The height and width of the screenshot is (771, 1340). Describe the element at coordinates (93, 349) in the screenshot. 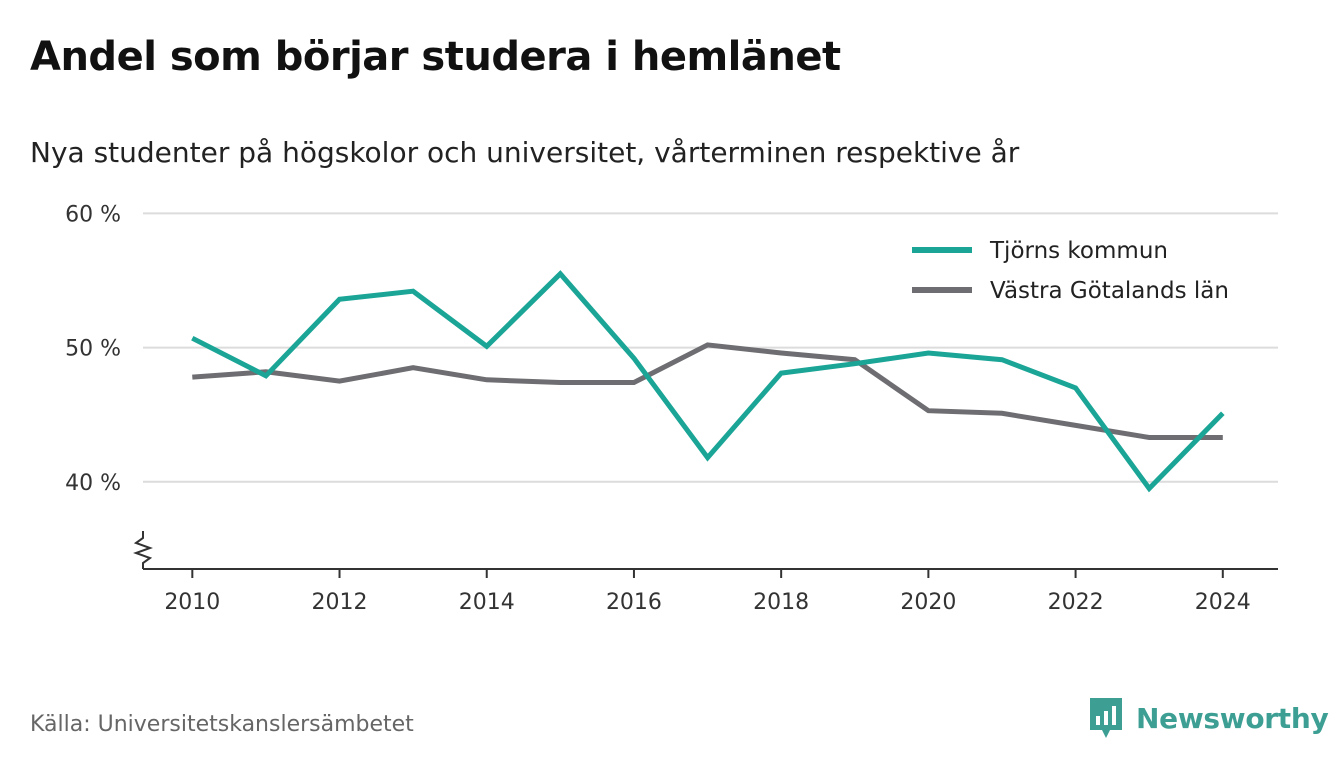

I see `y-tick-label: 50 %` at that location.